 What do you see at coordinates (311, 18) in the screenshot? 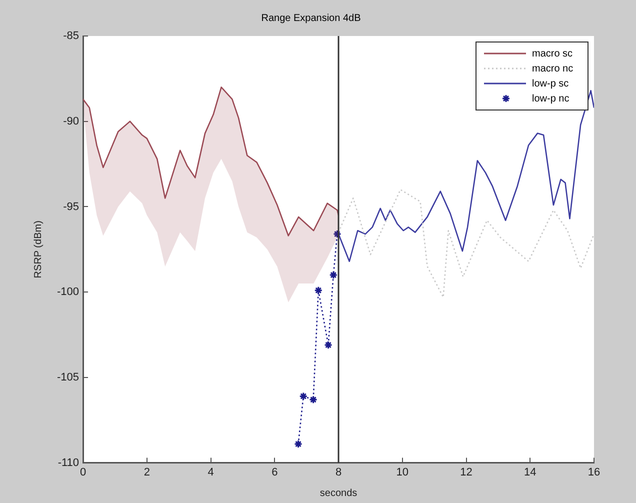
I see `chart-title: Range Expansion 4dB` at bounding box center [311, 18].